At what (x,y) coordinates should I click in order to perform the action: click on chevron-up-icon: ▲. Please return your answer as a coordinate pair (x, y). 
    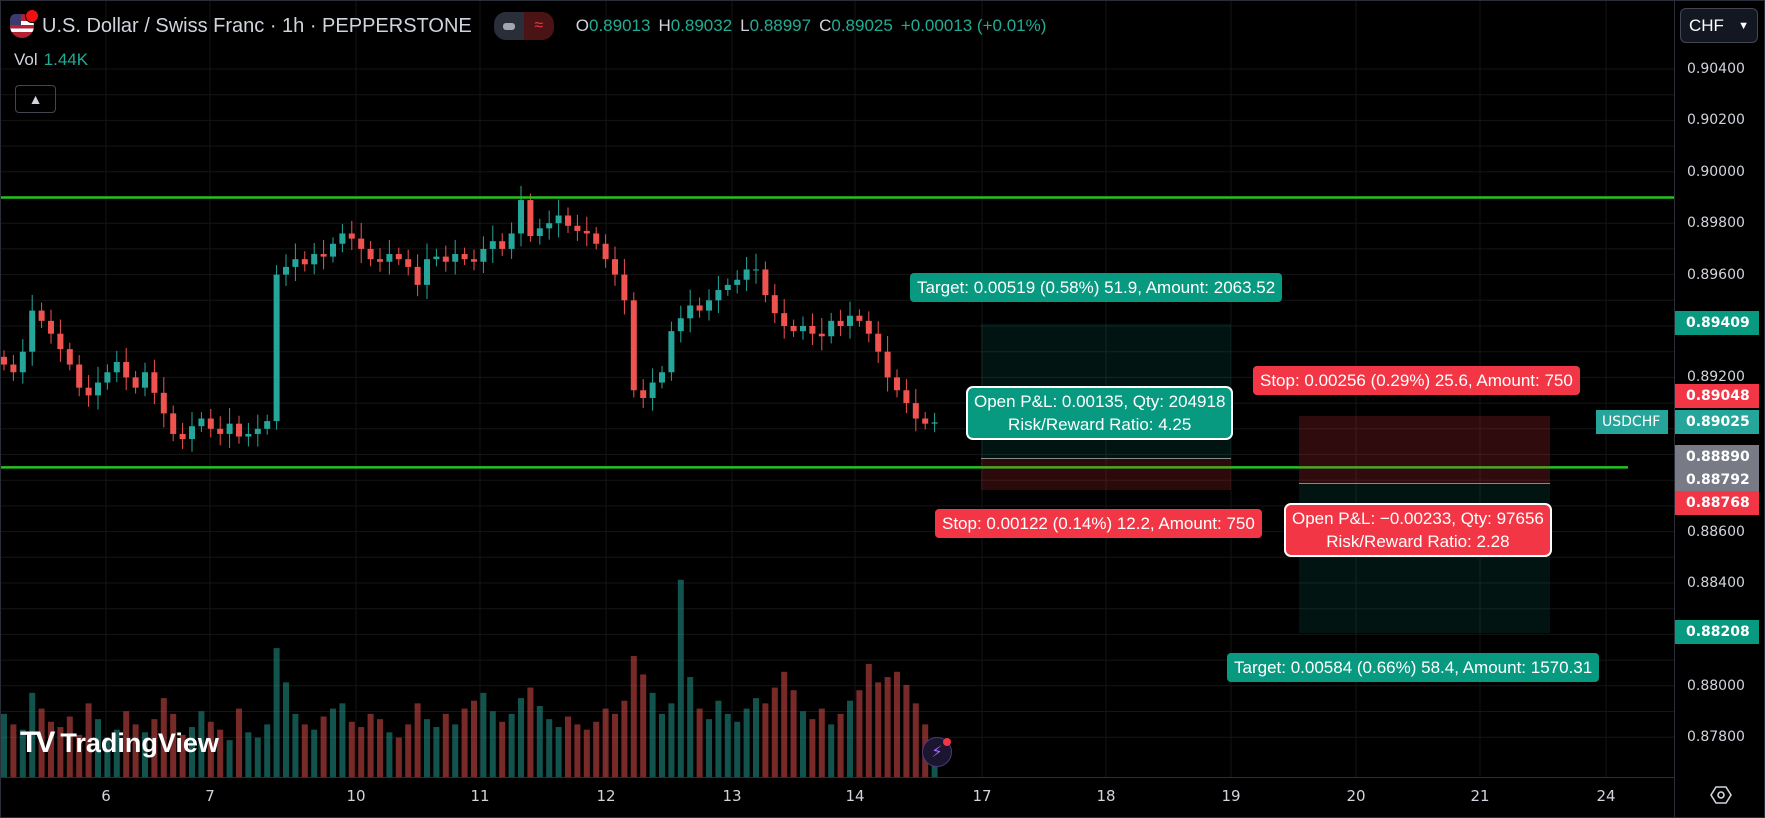
    Looking at the image, I should click on (35, 99).